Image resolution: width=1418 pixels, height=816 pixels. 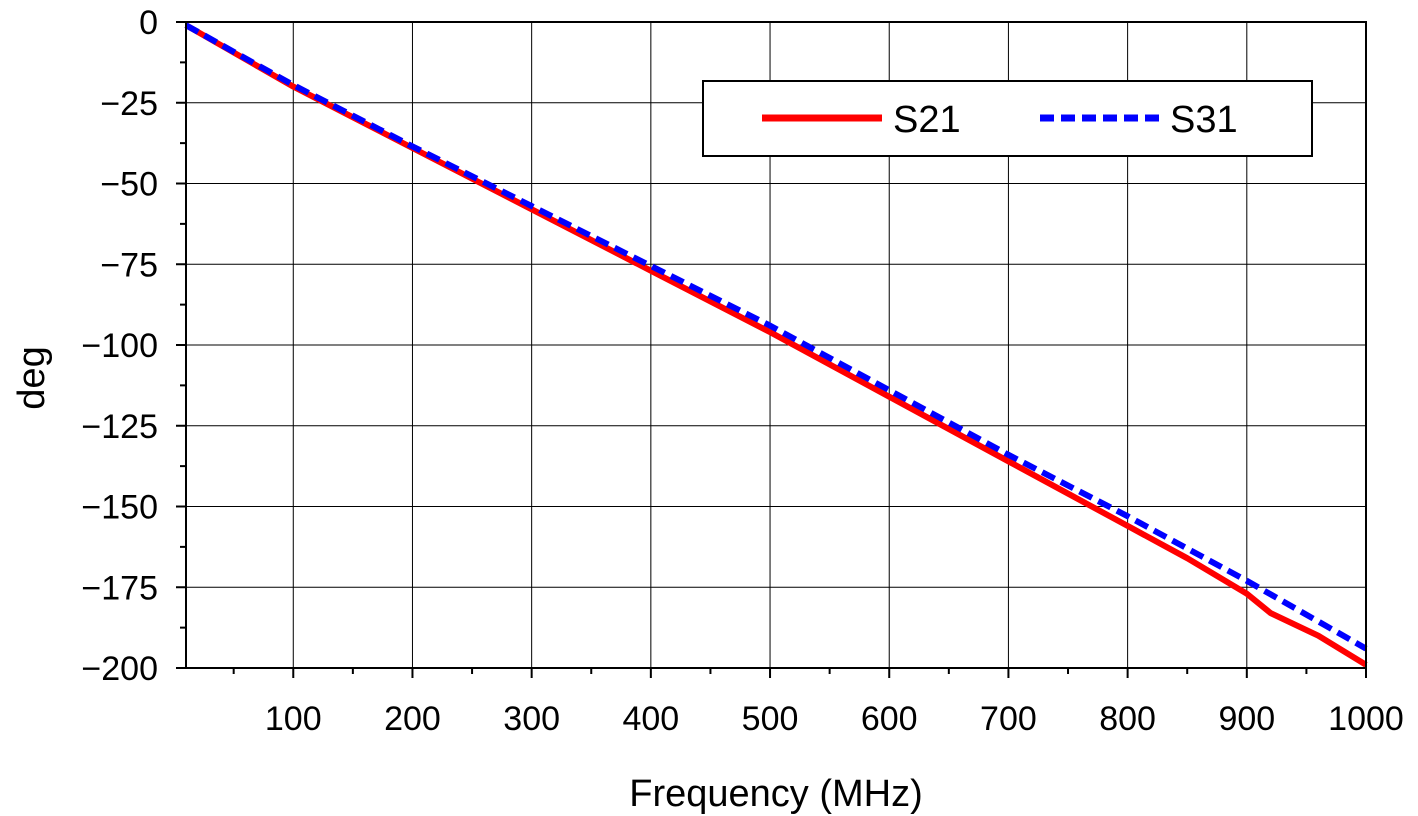 I want to click on x-tick-label: 200, so click(x=412, y=719).